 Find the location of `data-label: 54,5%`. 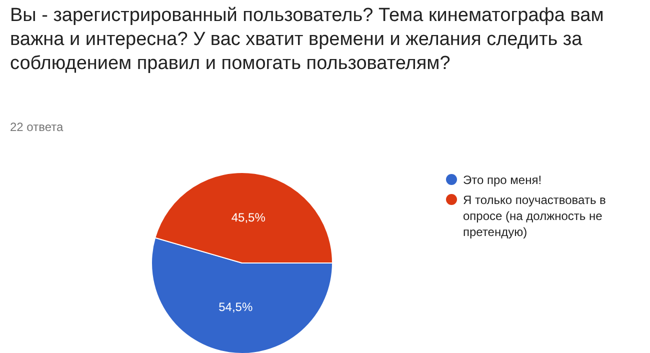

data-label: 54,5% is located at coordinates (235, 307).